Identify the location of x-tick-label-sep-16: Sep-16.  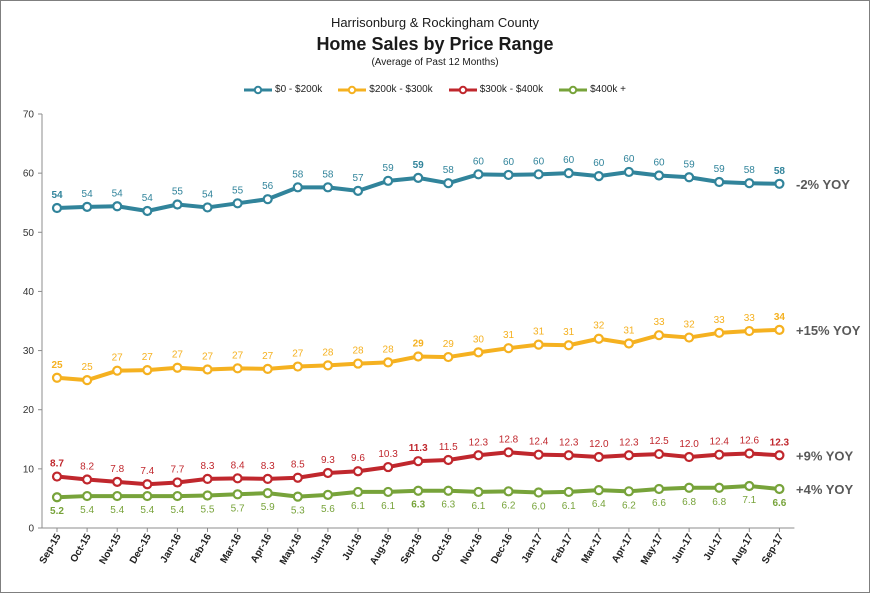
(412, 549).